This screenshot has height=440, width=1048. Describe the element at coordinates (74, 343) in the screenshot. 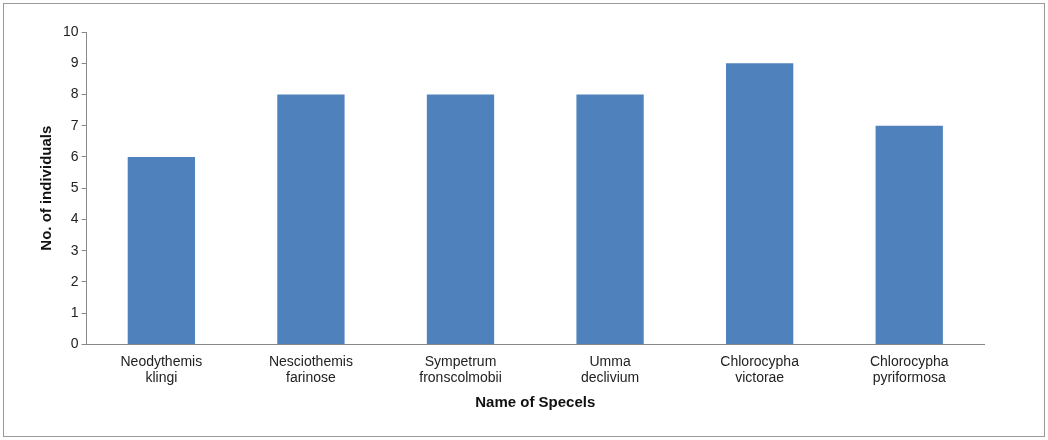

I see `y-tick-label: 0` at that location.